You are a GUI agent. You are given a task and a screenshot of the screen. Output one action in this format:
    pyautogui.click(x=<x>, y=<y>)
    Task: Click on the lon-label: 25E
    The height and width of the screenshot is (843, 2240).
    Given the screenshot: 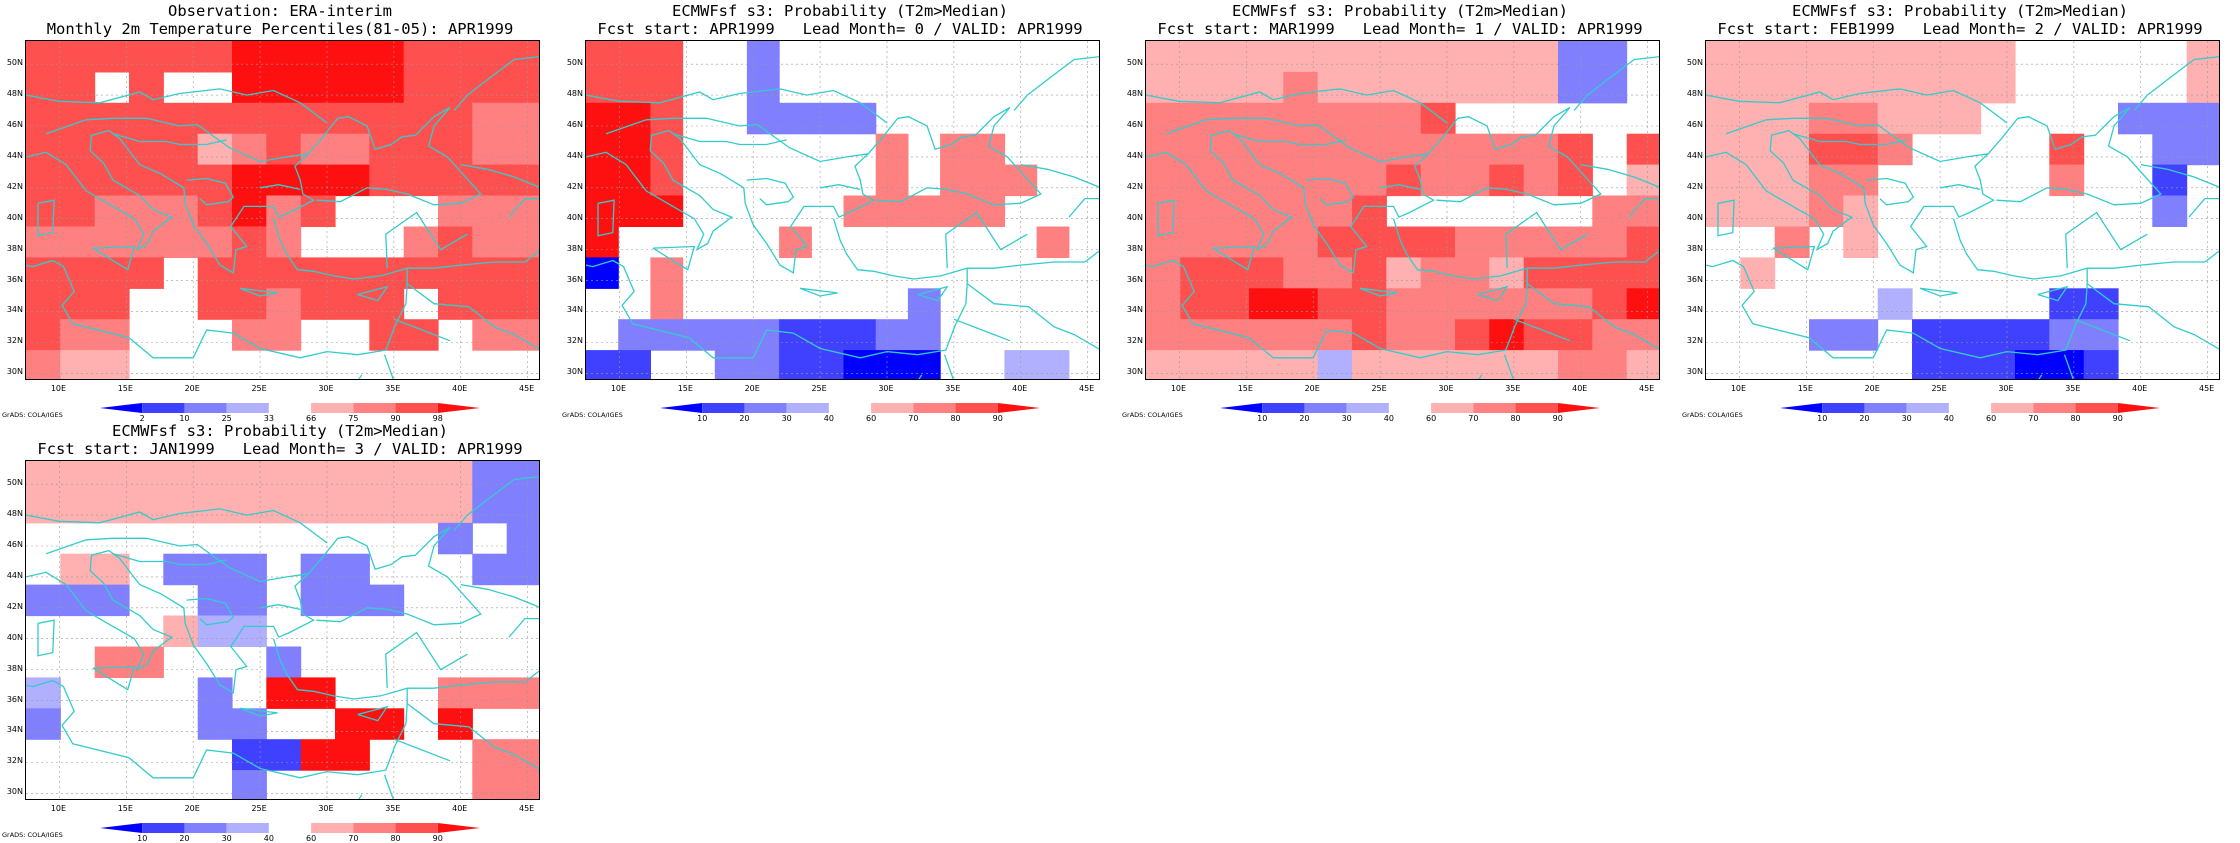 What is the action you would take?
    pyautogui.click(x=1379, y=388)
    